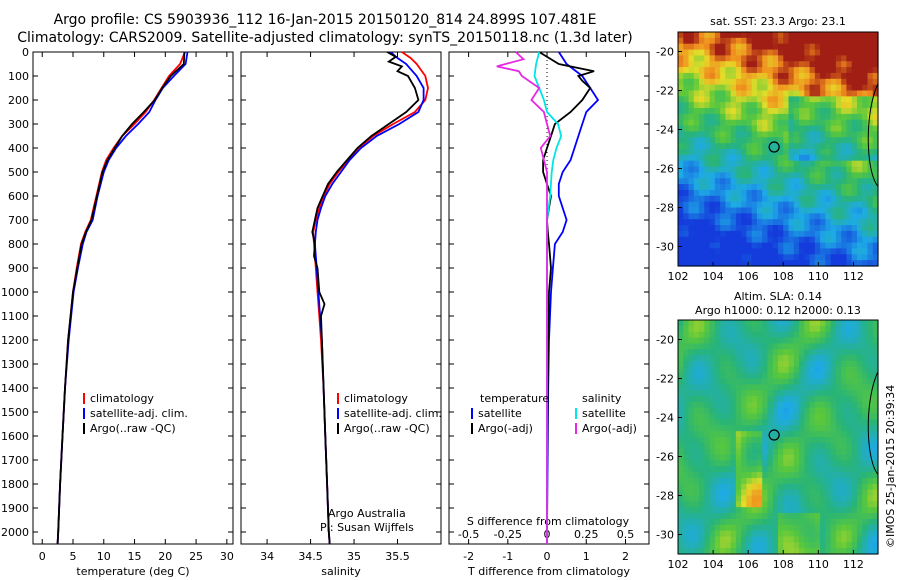  Describe the element at coordinates (665, 496) in the screenshot. I see `sla-lat-tick-label: -28` at that location.